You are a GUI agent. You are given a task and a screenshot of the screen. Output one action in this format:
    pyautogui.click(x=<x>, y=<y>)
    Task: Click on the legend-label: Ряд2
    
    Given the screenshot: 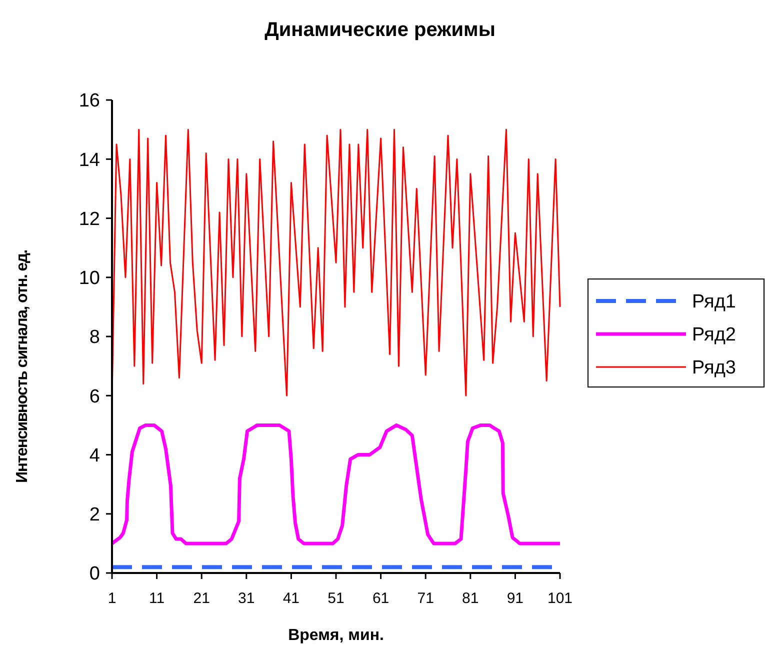 What is the action you would take?
    pyautogui.click(x=714, y=335)
    